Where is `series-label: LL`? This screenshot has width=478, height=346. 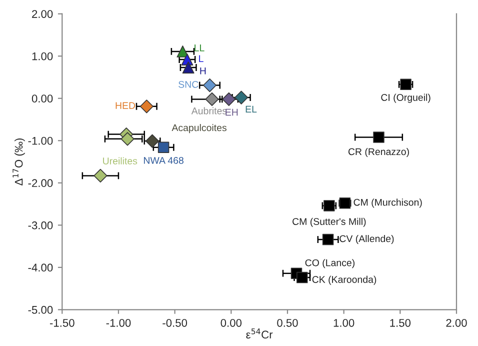 series-label: LL is located at coordinates (199, 48).